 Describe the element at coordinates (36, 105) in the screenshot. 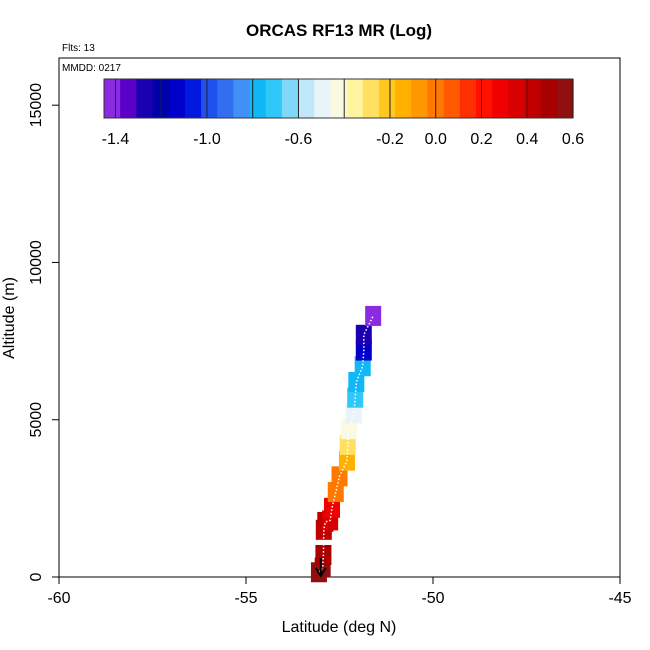

I see `y-tick-label: 15000` at that location.